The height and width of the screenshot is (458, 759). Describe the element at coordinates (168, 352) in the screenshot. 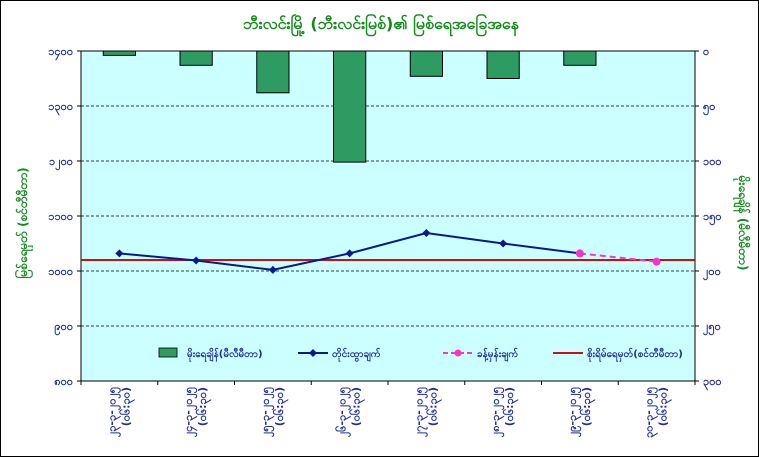

I see `legend-swatch-rain` at that location.